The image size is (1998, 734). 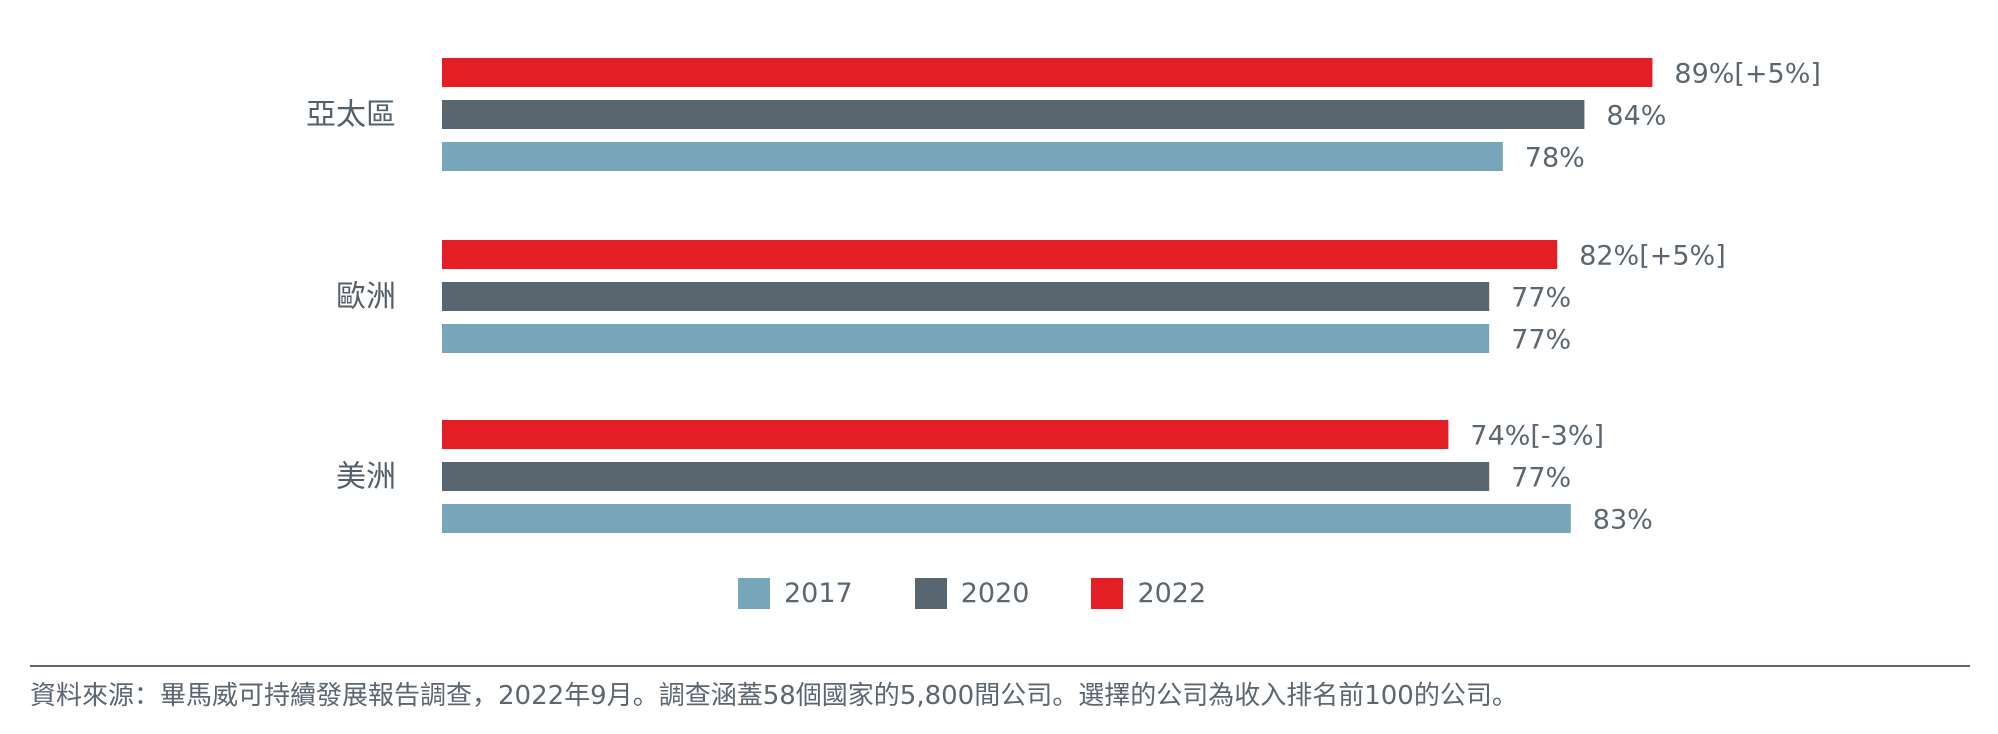 What do you see at coordinates (366, 477) in the screenshot?
I see `category-label-group-3: 美洲` at bounding box center [366, 477].